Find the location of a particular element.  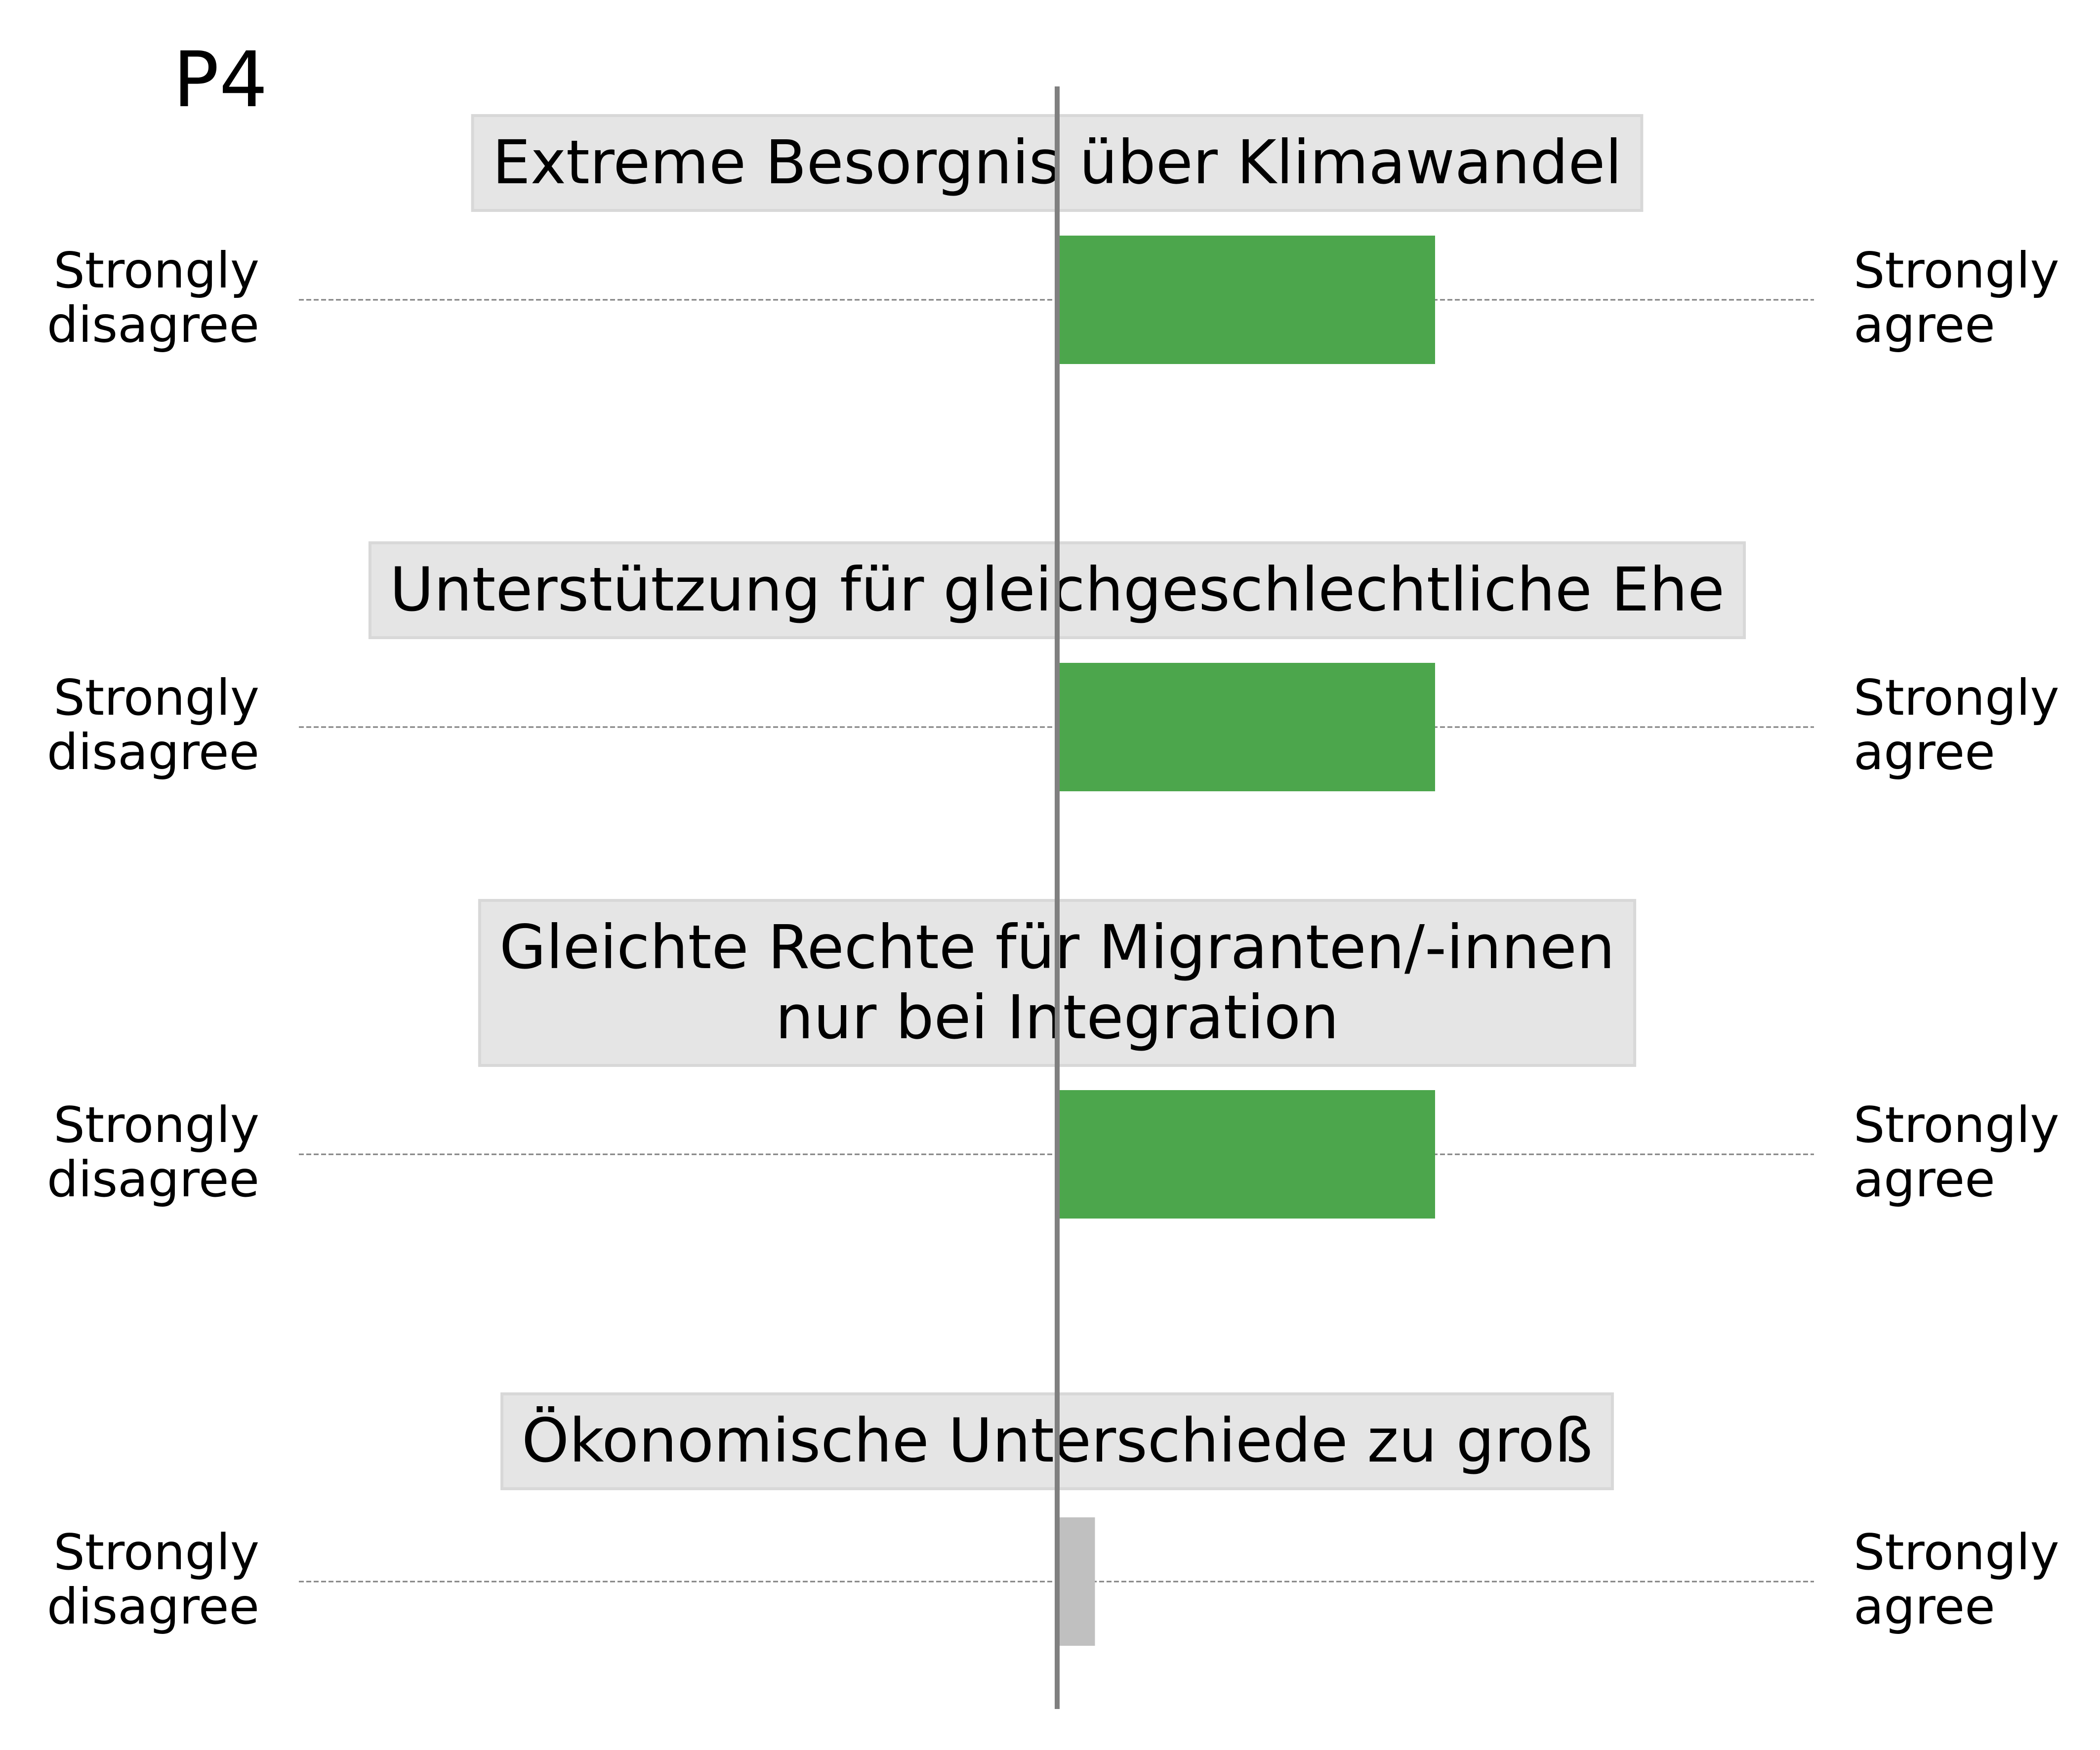

panel-label: P4 is located at coordinates (221, 79).